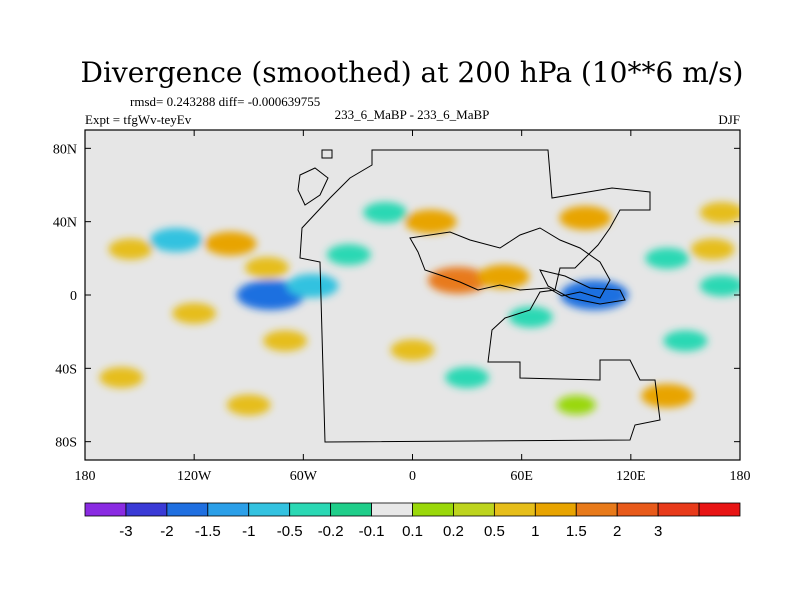  I want to click on stats-line: rmsd= 0.243288 diff= -0.000639755, so click(225, 101).